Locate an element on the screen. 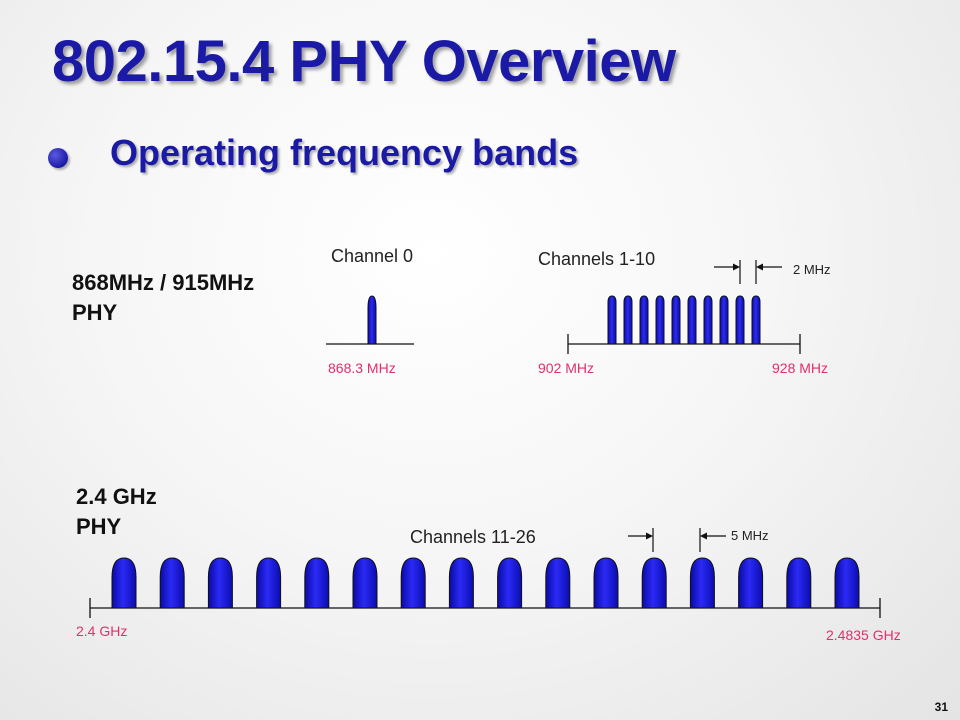 The width and height of the screenshot is (960, 720). low-band-start-frequency: 902 MHz is located at coordinates (566, 368).